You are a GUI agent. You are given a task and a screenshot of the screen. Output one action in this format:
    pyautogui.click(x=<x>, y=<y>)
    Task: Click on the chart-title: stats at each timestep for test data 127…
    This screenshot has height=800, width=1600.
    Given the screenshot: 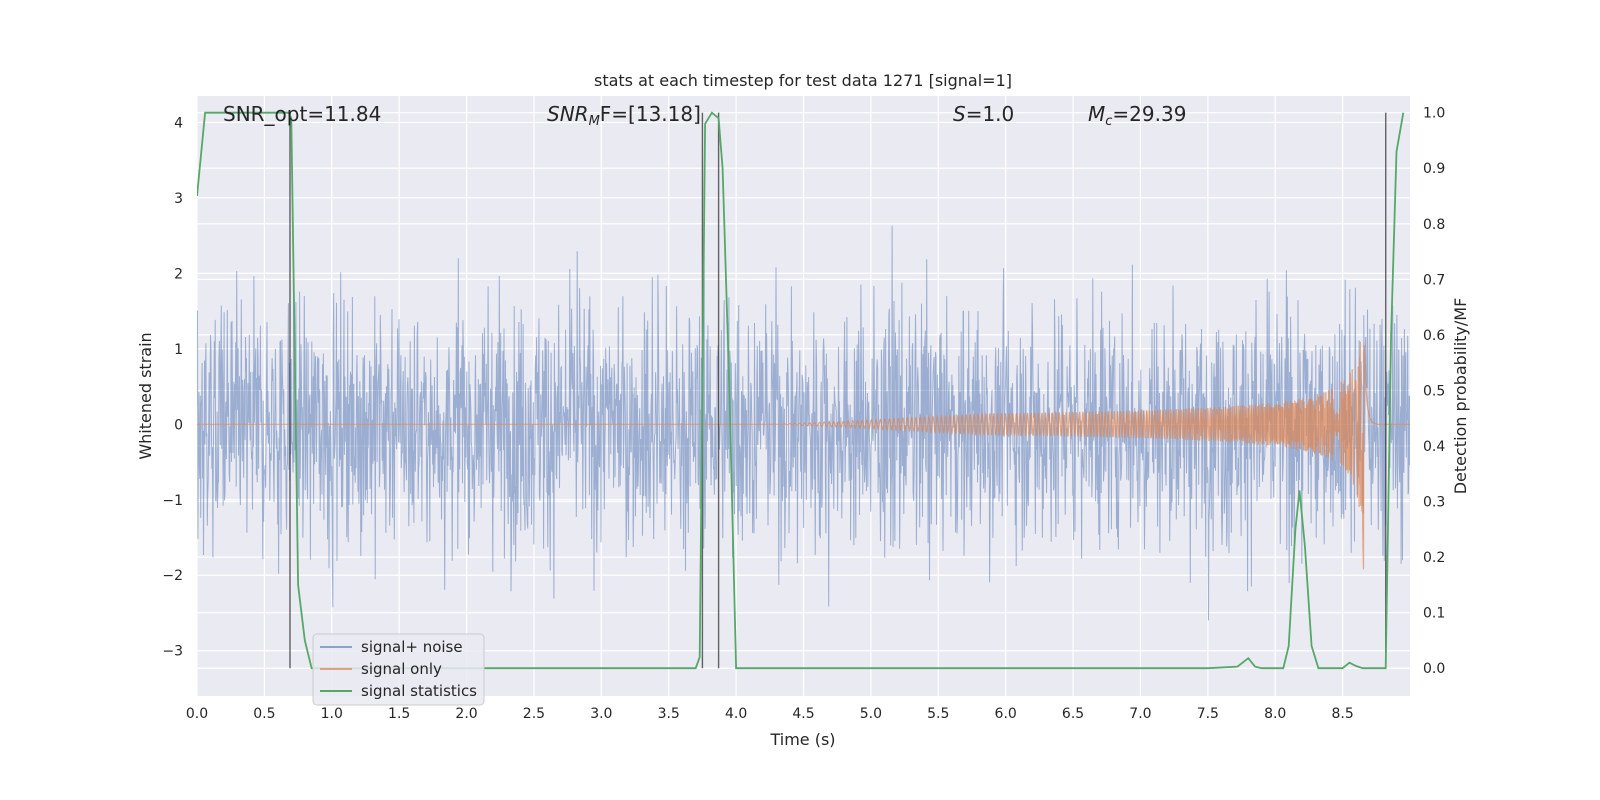 What is the action you would take?
    pyautogui.click(x=803, y=80)
    